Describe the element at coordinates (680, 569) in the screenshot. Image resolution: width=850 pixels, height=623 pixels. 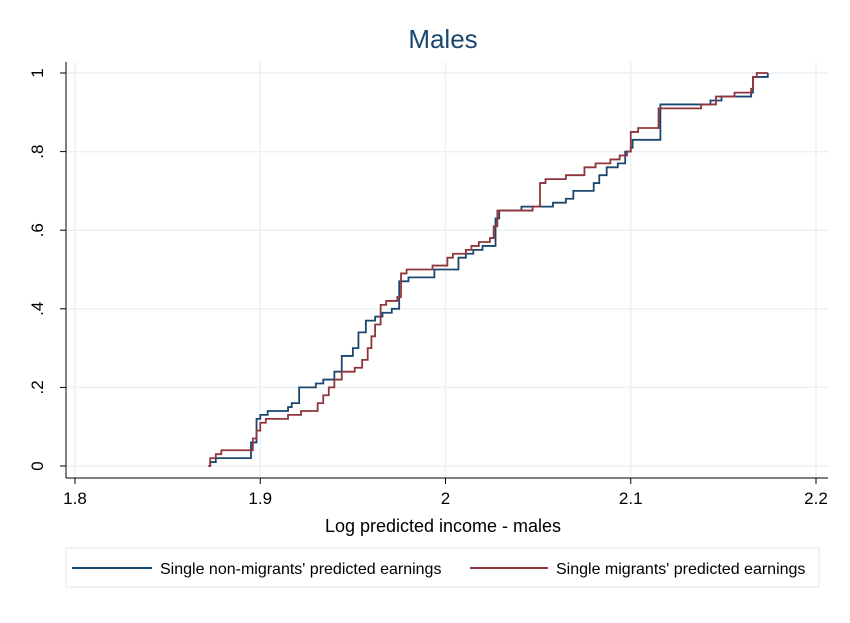
I see `legend-label-2: Single migrants' predicted earnings` at that location.